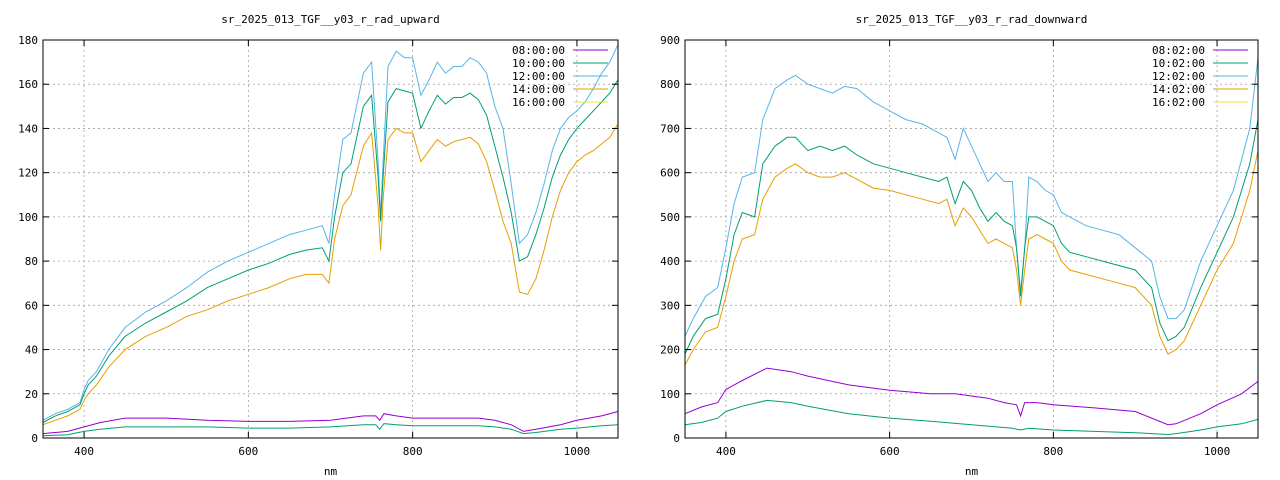 The image size is (1280, 480). Describe the element at coordinates (538, 76) in the screenshot. I see `legend-label: 12:00:00` at that location.